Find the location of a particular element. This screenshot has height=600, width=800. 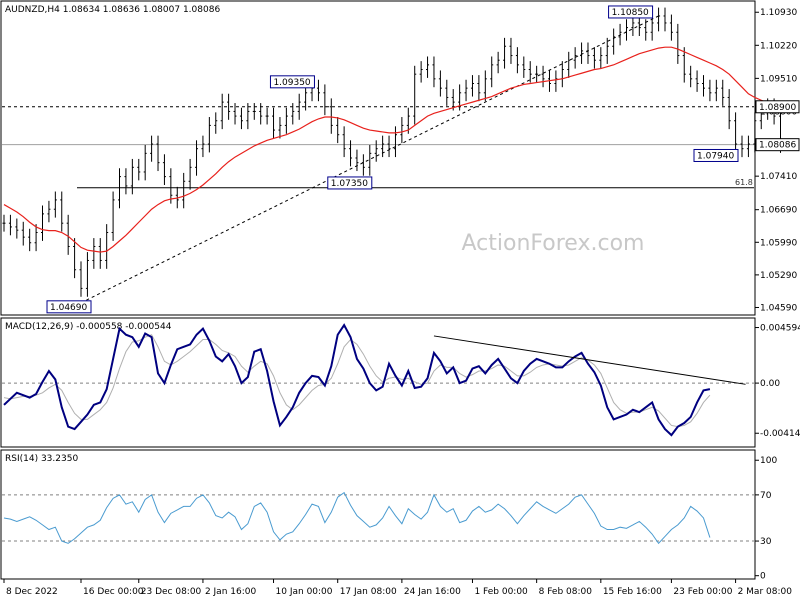

price-y-tick-label: 1.05290 is located at coordinates (778, 276).